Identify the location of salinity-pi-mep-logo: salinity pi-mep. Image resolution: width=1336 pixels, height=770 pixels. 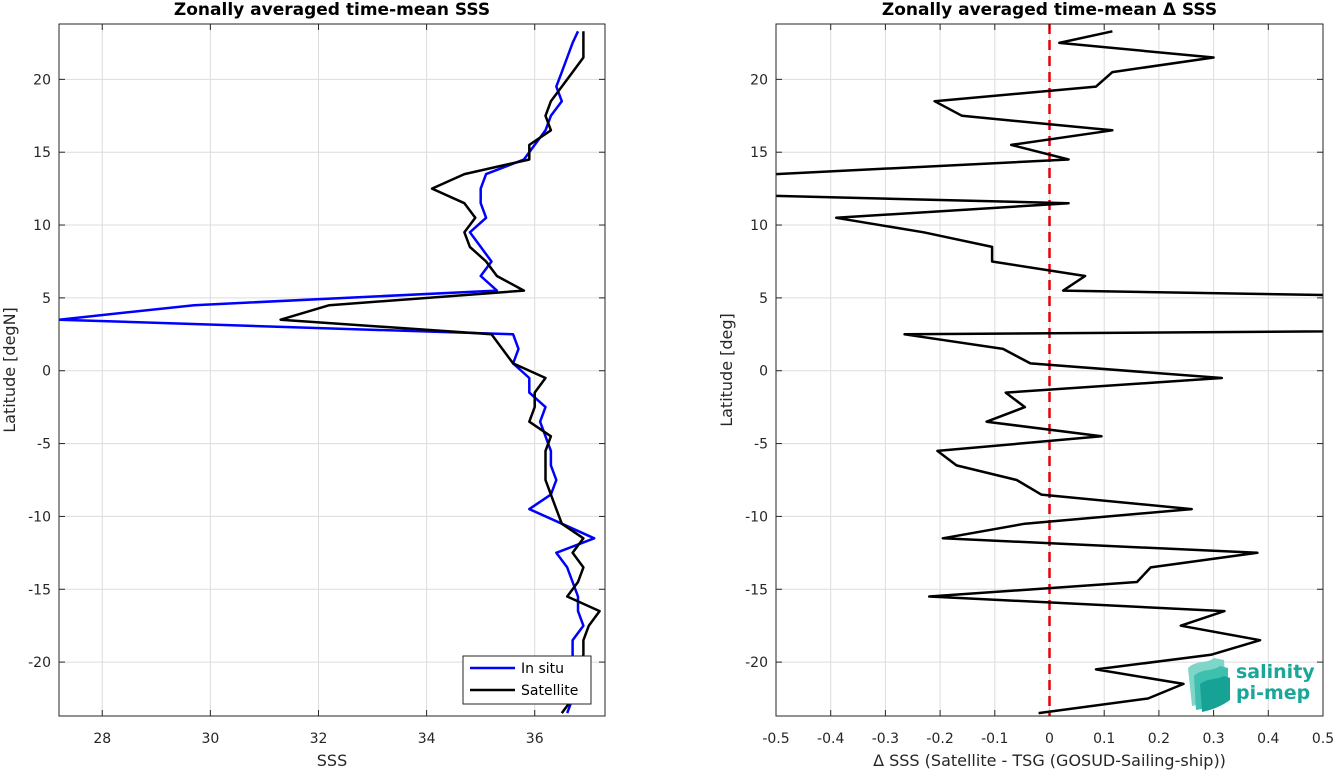
(1251, 685).